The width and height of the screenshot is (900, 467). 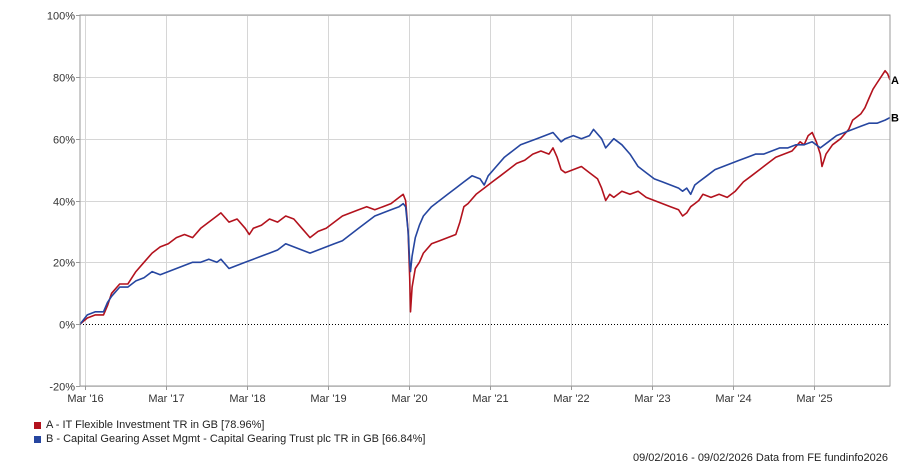 I want to click on x-tick-label: Mar '25, so click(x=814, y=399).